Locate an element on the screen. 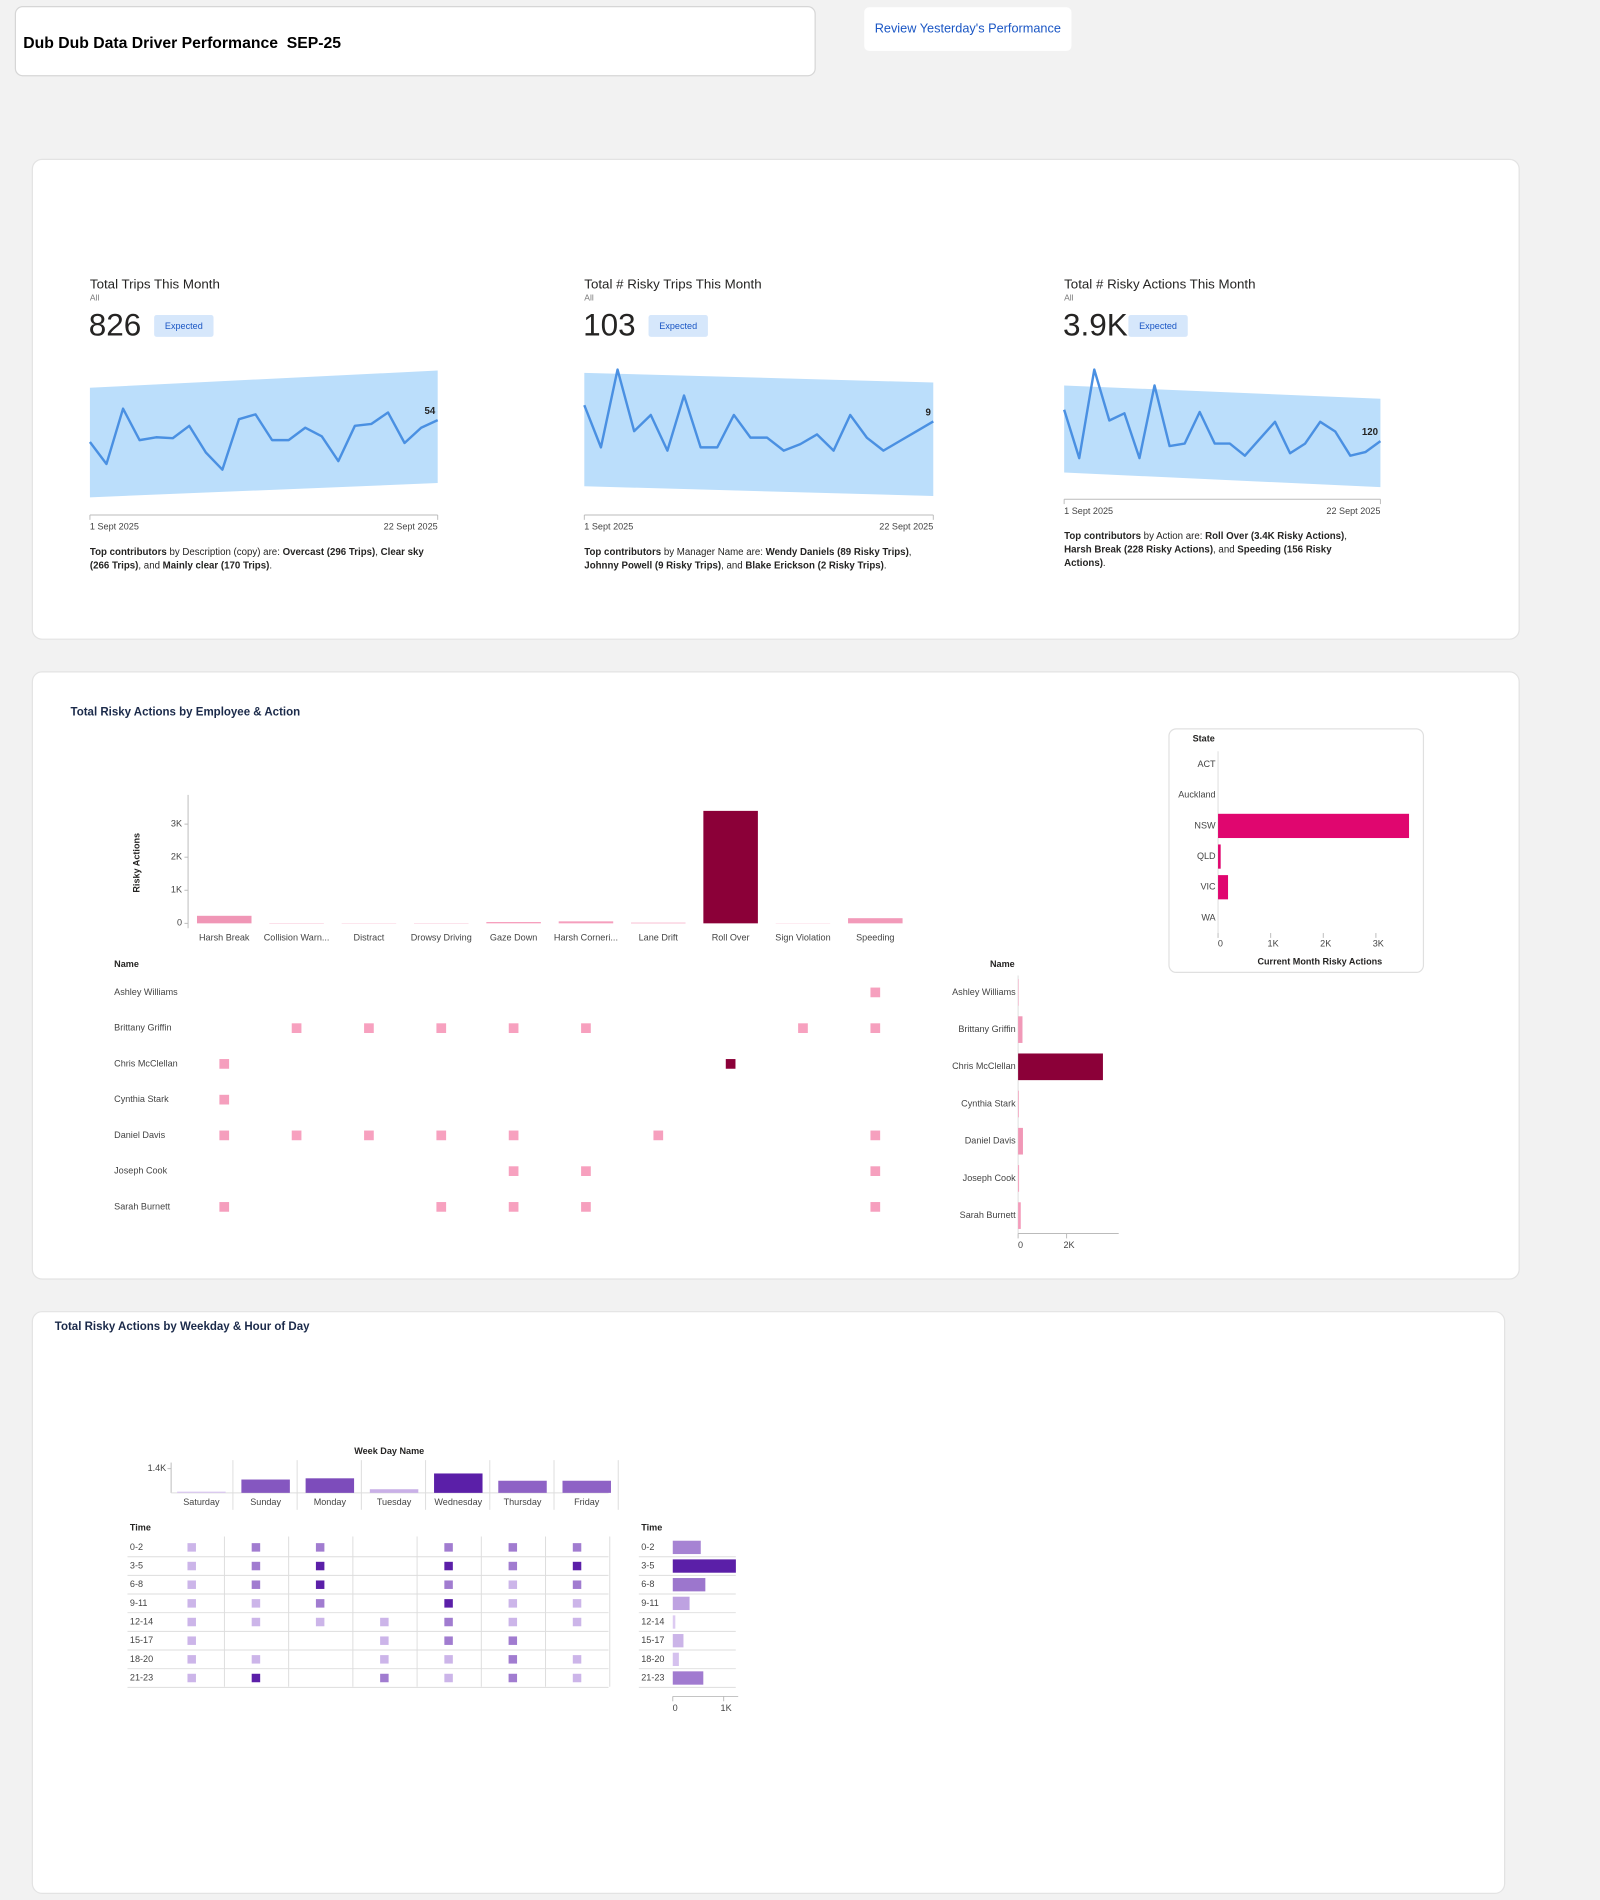 The width and height of the screenshot is (1600, 1900). x-tick-label: Sign Violation is located at coordinates (802, 937).